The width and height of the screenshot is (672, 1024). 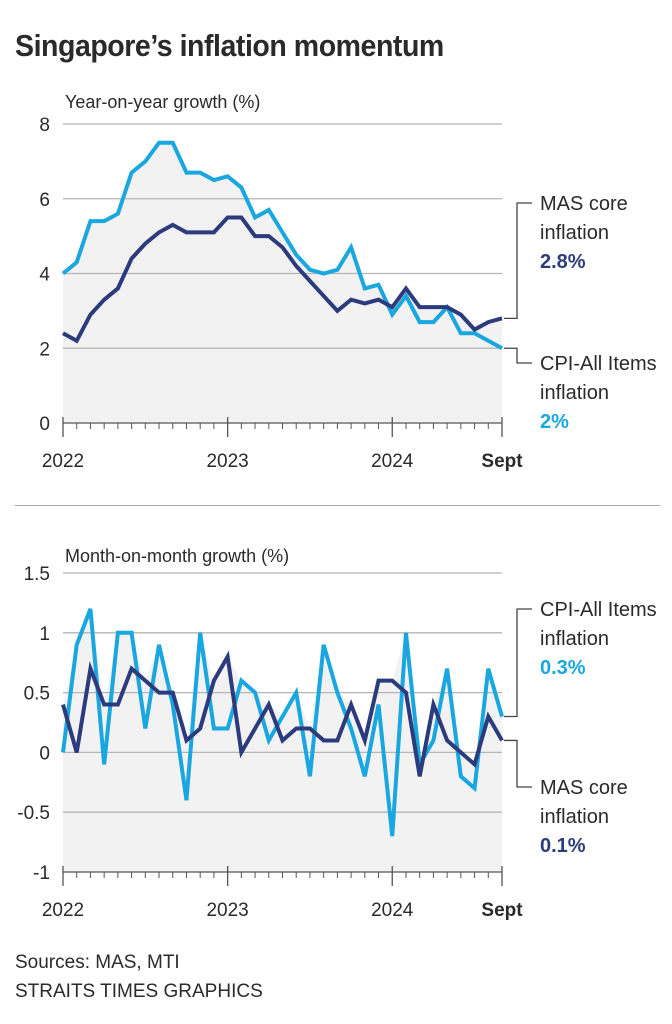 What do you see at coordinates (563, 262) in the screenshot?
I see `series-latest-value: 2.8%` at bounding box center [563, 262].